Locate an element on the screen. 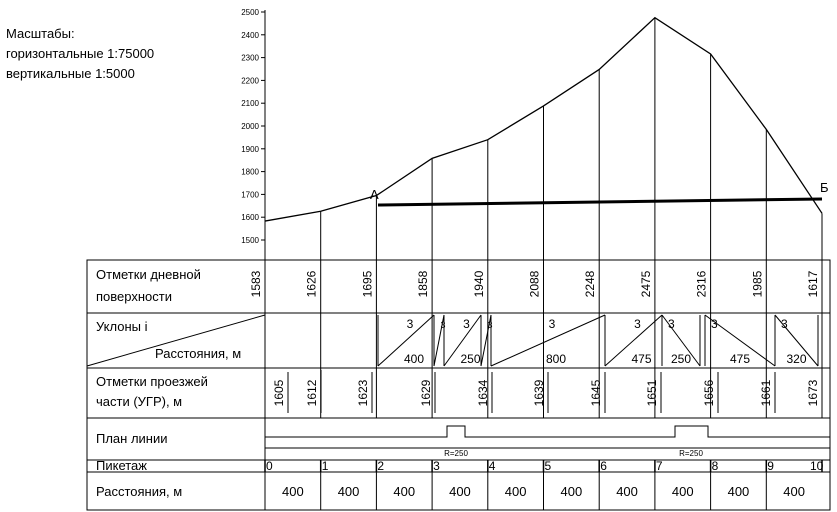  road-elevation: 1639 is located at coordinates (539, 392).